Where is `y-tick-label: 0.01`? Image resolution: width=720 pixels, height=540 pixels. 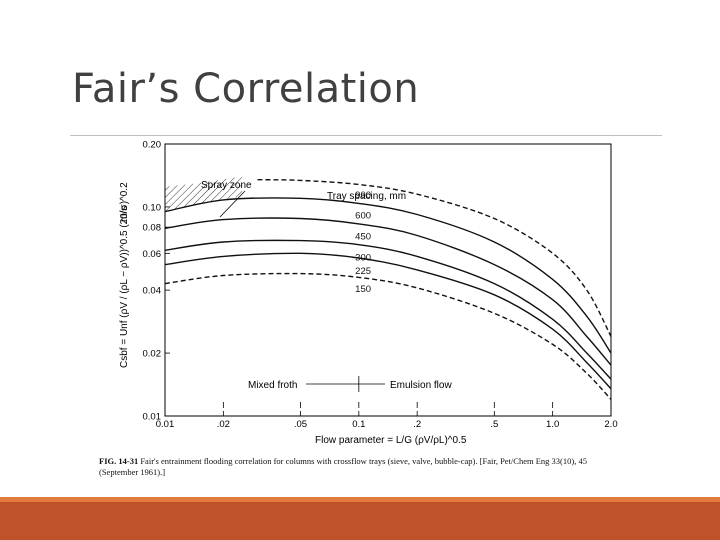
y-tick-label: 0.01 is located at coordinates (152, 417).